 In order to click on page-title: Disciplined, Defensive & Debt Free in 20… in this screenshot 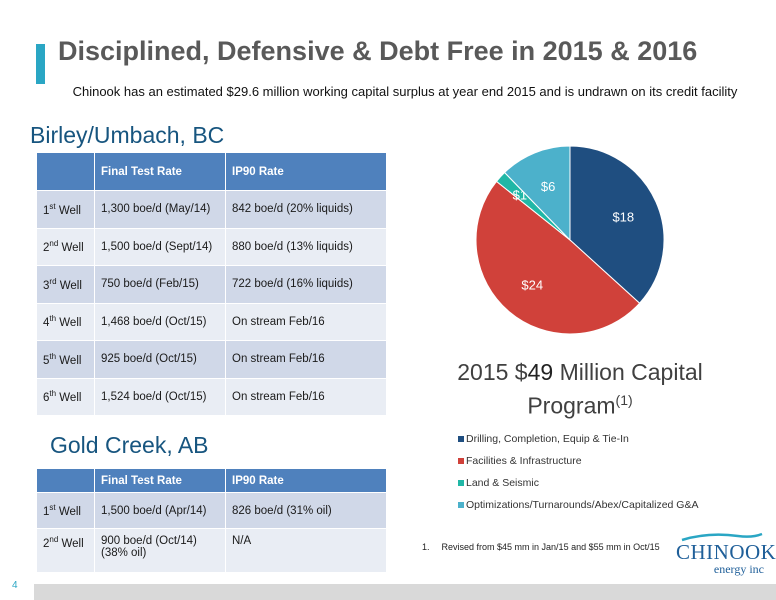, I will do `click(378, 51)`.